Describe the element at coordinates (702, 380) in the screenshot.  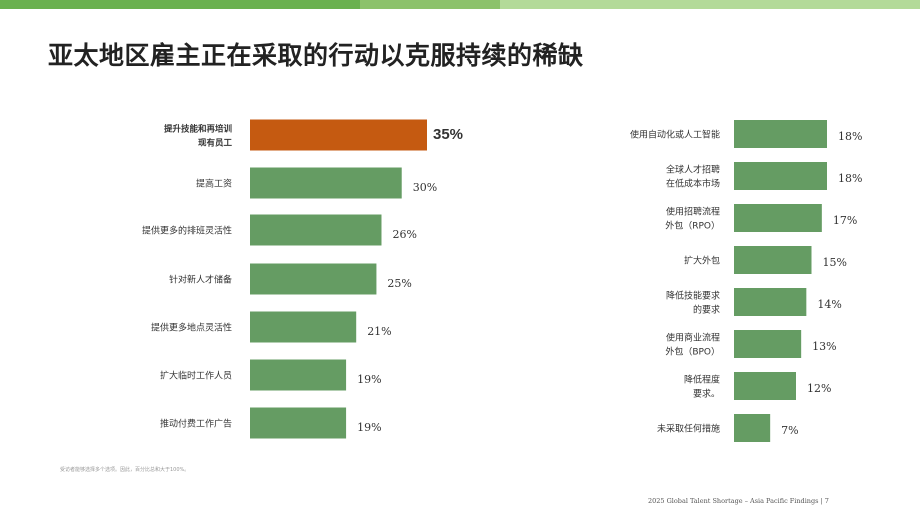
I see `category-label: 降低程度` at that location.